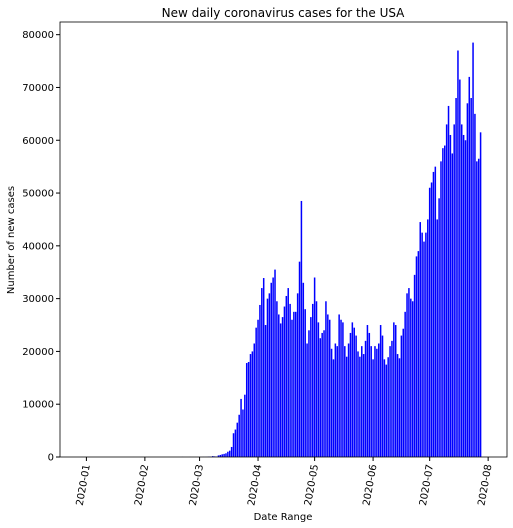 This screenshot has height=528, width=513. I want to click on y-tick-label: 10000, so click(38, 405).